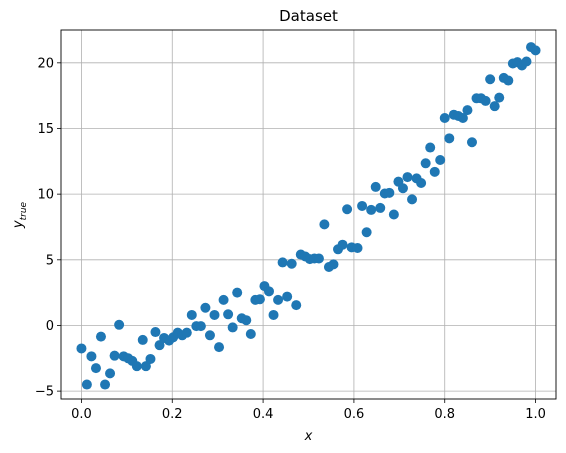 Image resolution: width=566 pixels, height=453 pixels. I want to click on y-tick-label: 15, so click(45, 129).